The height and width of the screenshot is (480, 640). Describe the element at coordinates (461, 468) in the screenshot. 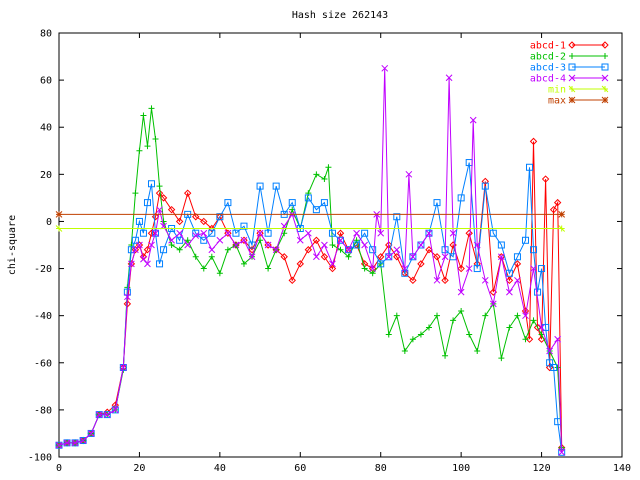

I see `x-tick-label: 100` at that location.